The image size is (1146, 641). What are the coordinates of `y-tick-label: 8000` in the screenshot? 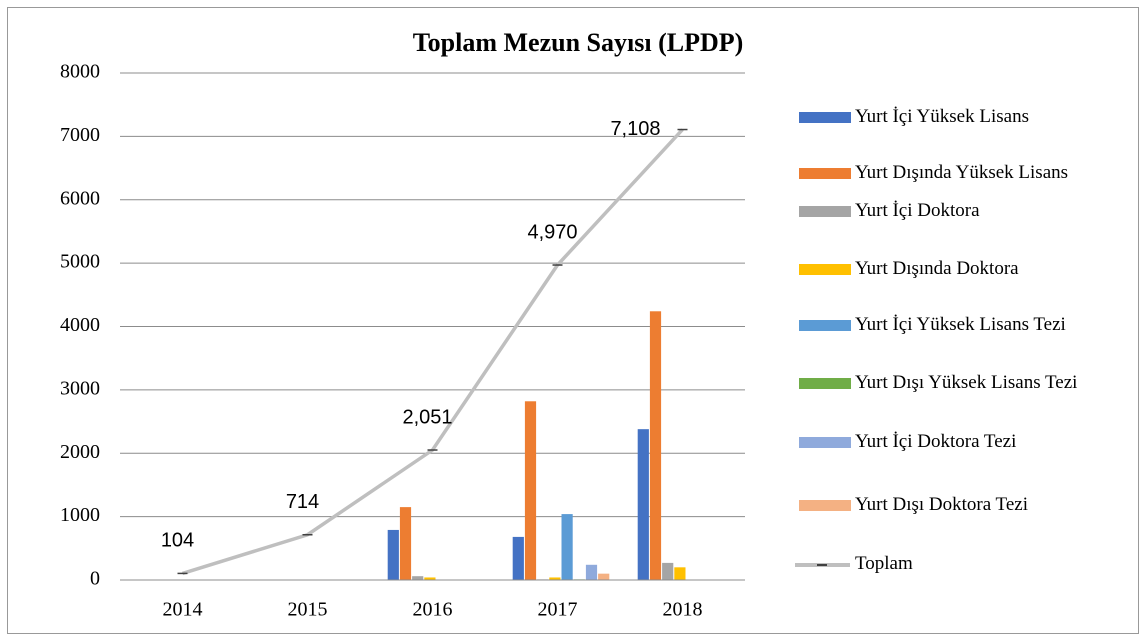 It's located at (80, 72).